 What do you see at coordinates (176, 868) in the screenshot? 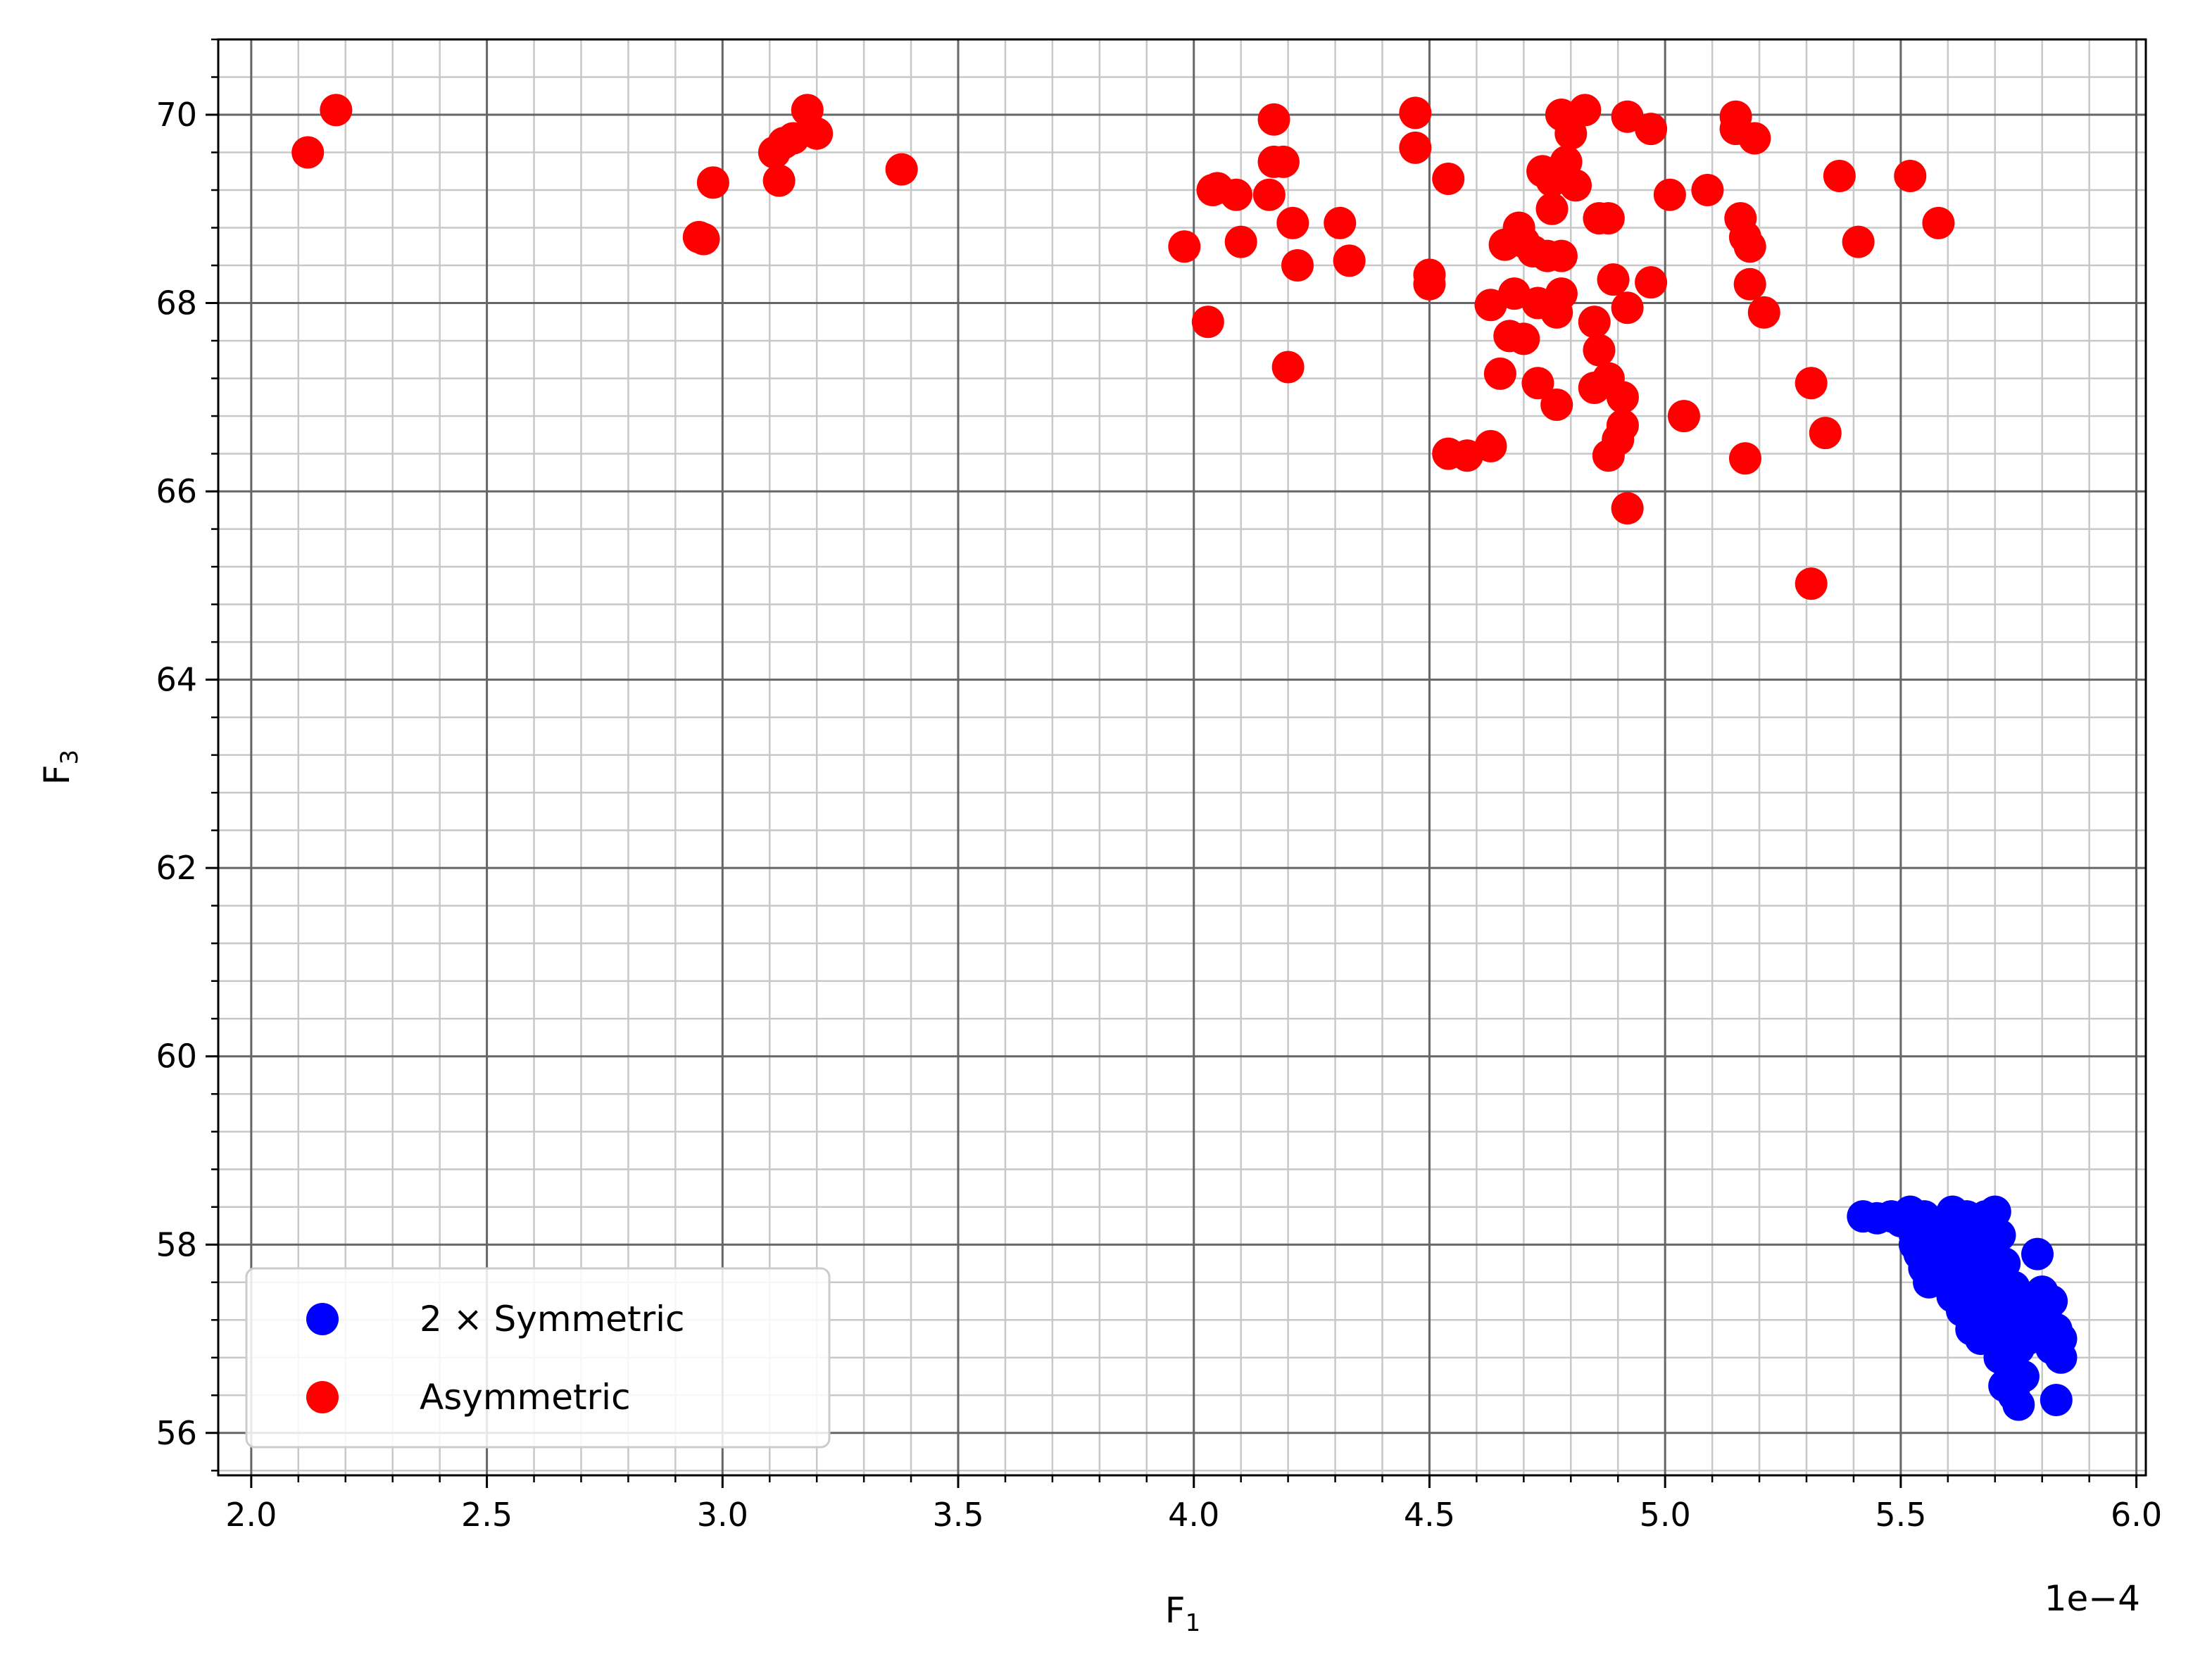
I see `y-tick-label: 62` at bounding box center [176, 868].